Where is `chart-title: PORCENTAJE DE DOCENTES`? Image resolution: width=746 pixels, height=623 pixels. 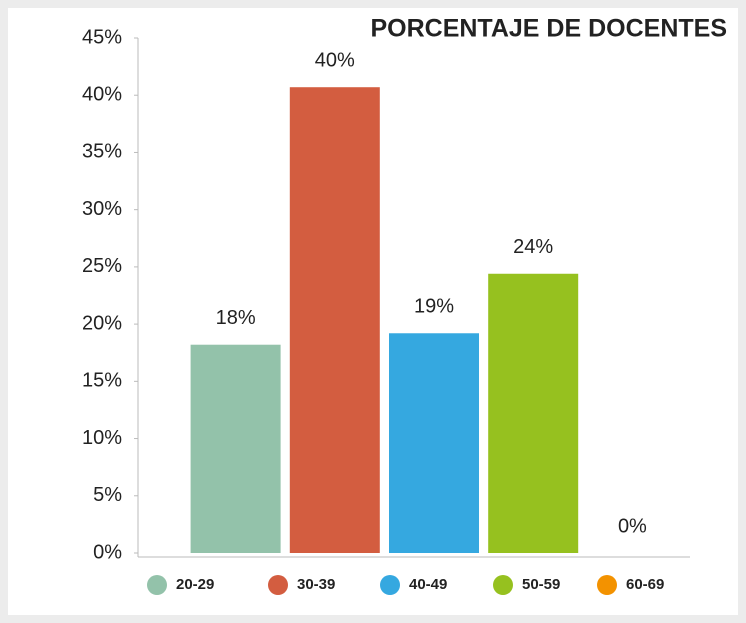
chart-title: PORCENTAJE DE DOCENTES is located at coordinates (548, 29).